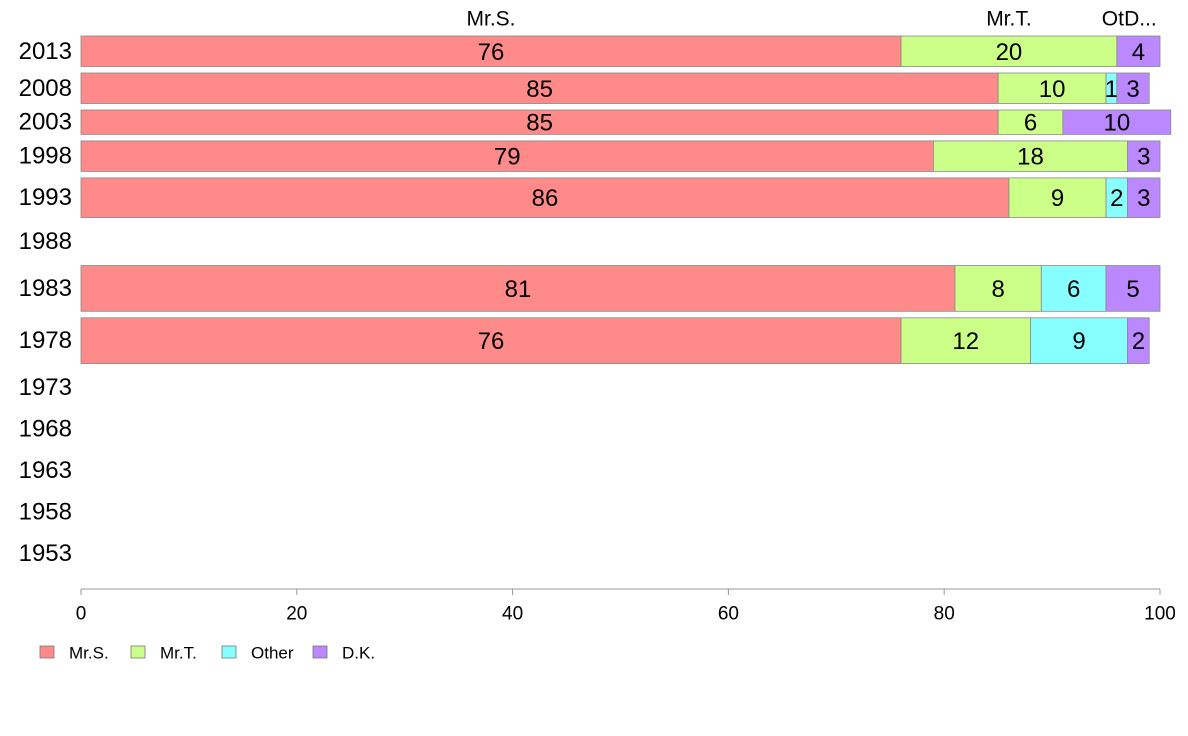  I want to click on series-top-label: Mr.T., so click(1009, 19).